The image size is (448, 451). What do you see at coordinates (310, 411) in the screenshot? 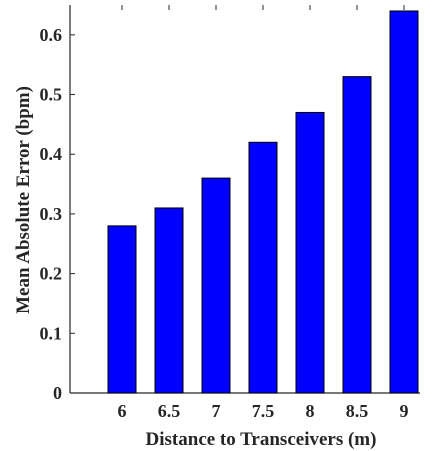
I see `x-tick-label: 8` at bounding box center [310, 411].